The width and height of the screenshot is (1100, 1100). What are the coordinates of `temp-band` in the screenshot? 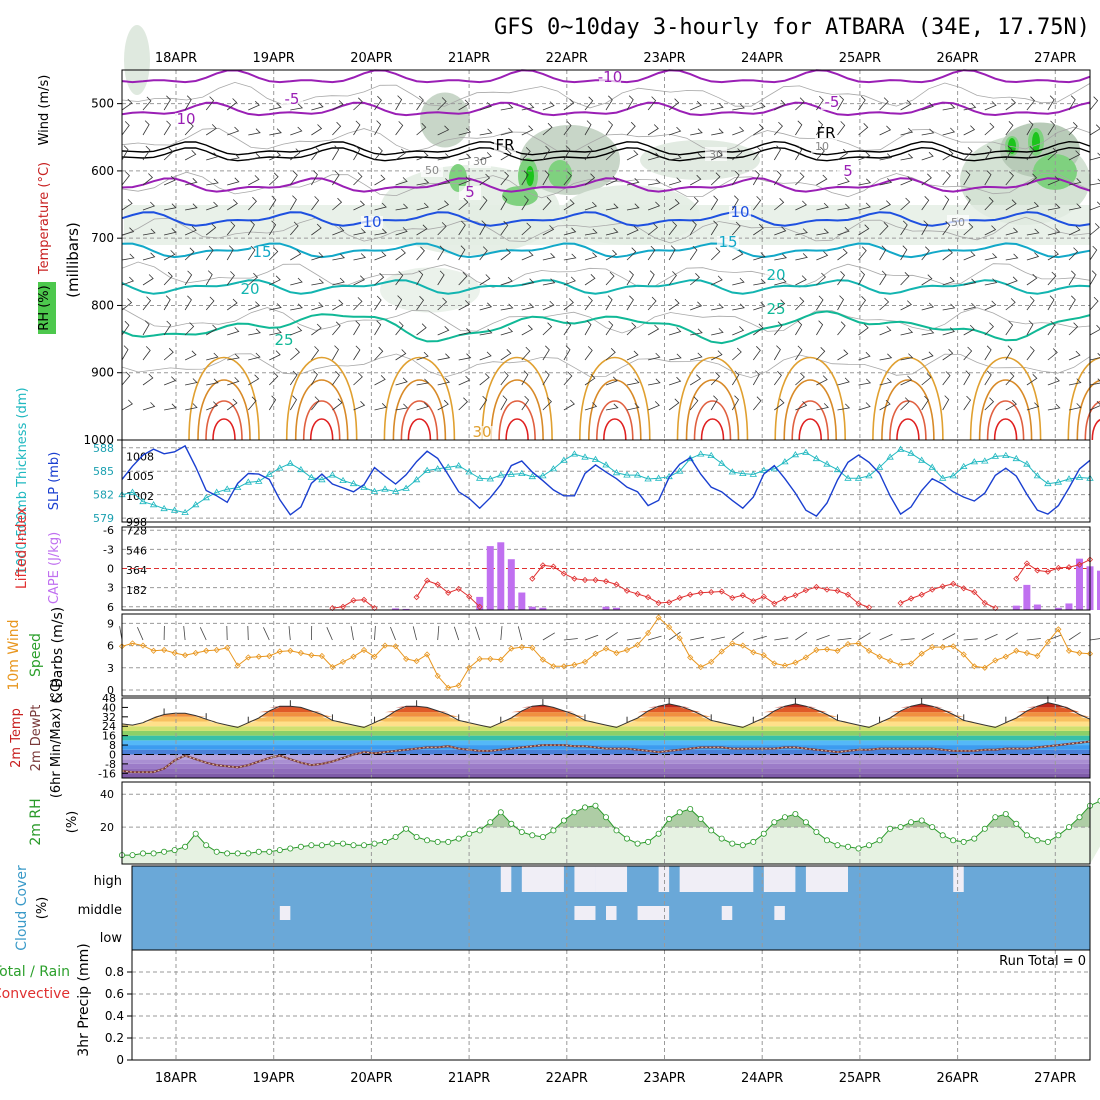 It's located at (606, 733).